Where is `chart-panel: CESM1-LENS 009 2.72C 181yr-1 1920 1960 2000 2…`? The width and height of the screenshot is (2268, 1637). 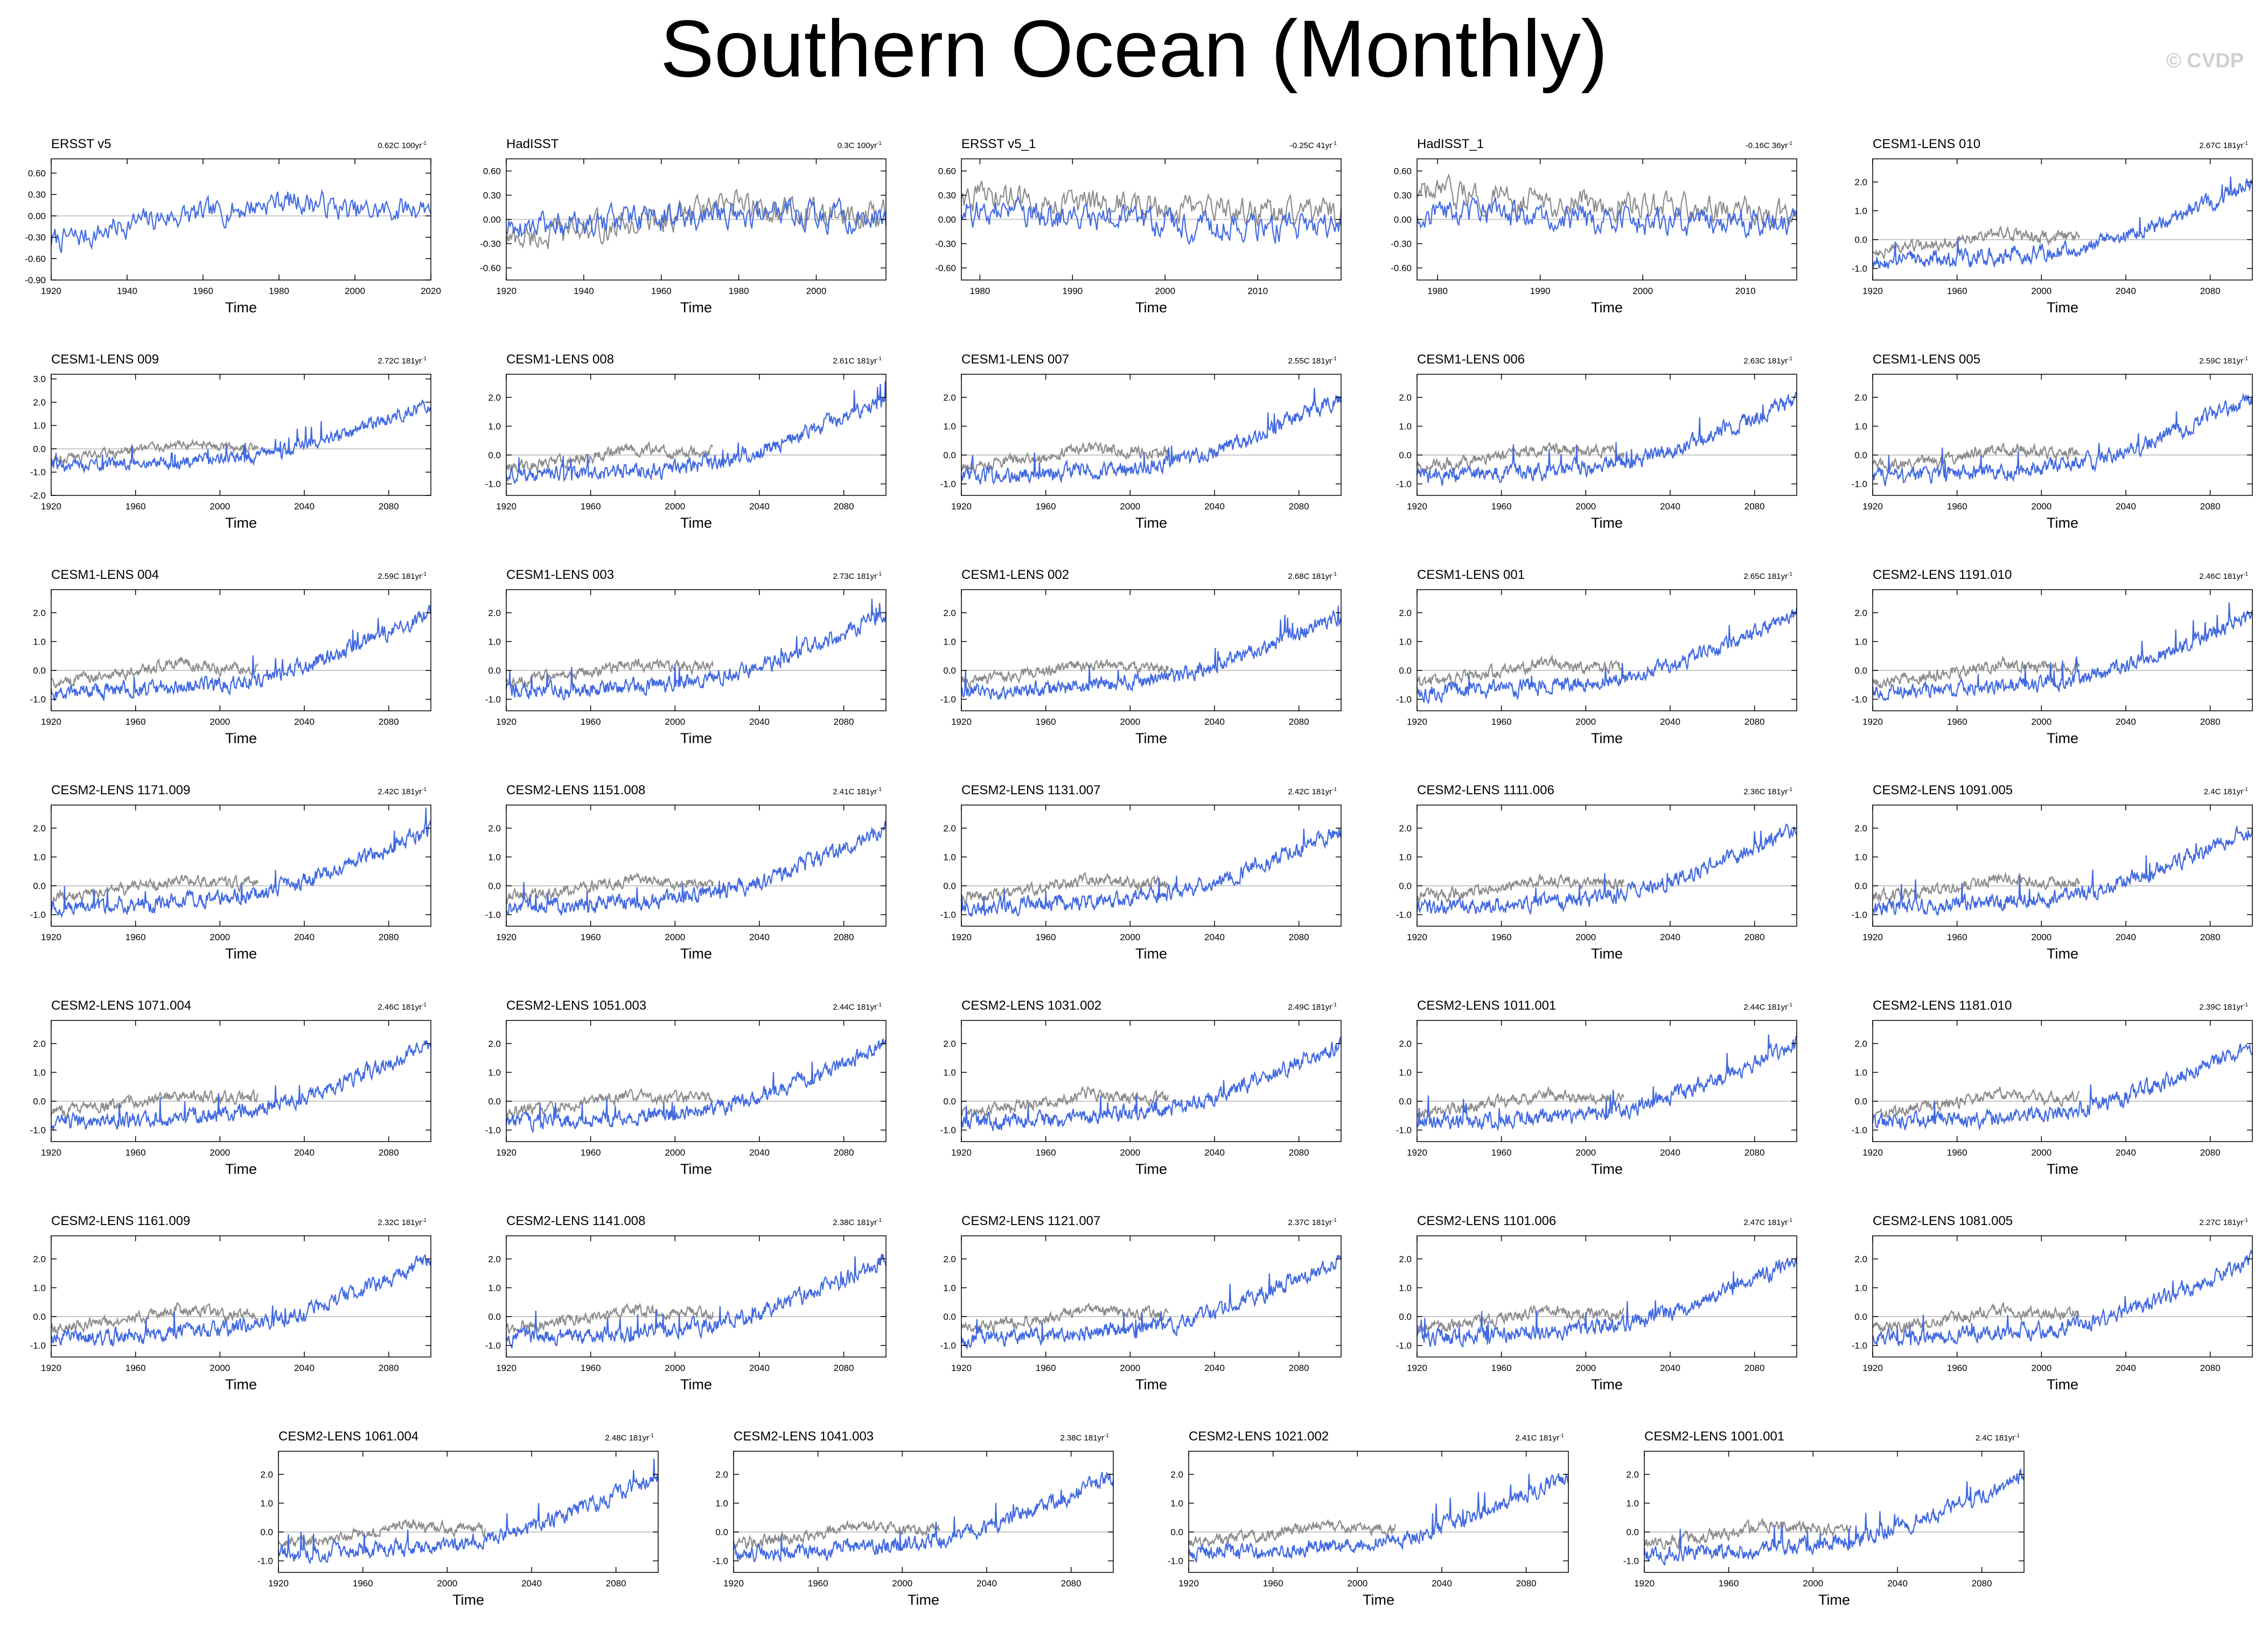
chart-panel: CESM1-LENS 009 2.72C 181yr-1 1920 1960 2000 2… is located at coordinates (231, 442).